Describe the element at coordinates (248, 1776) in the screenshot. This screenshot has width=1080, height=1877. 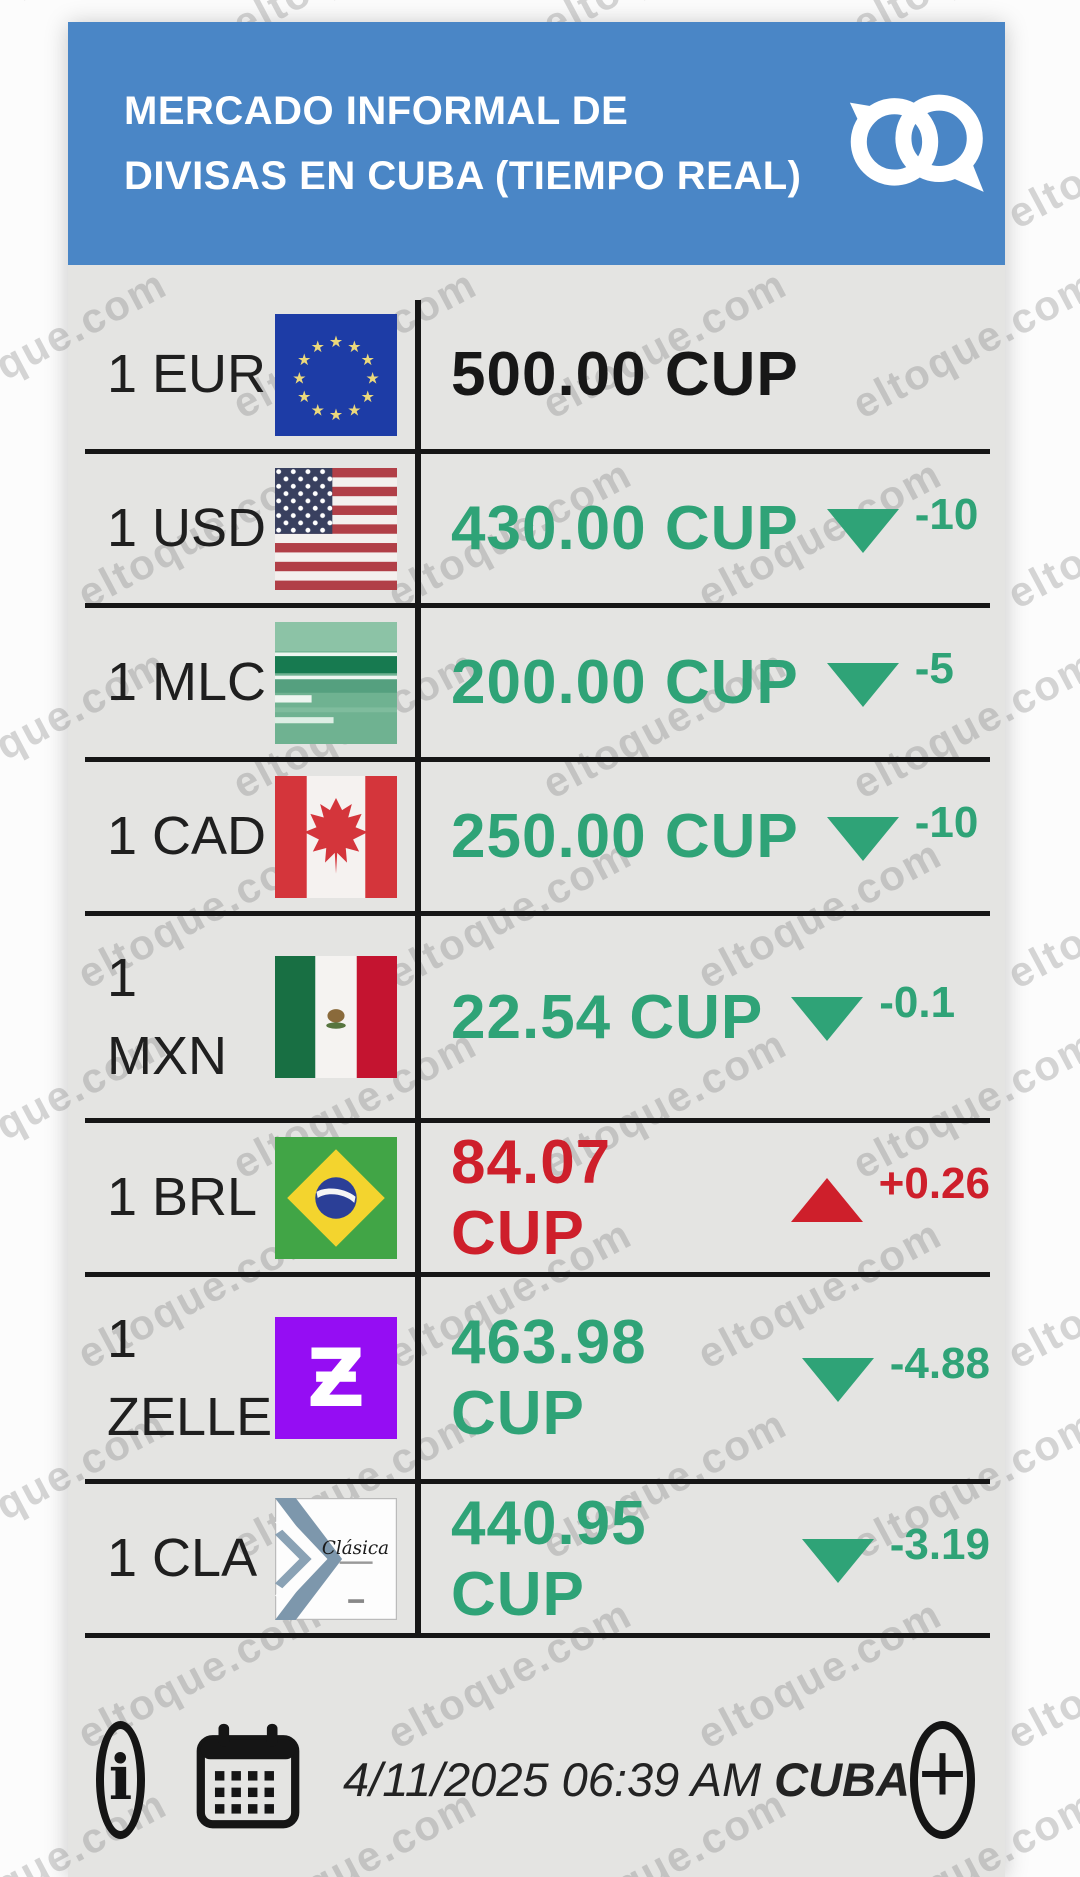
I see `calendar-icon` at that location.